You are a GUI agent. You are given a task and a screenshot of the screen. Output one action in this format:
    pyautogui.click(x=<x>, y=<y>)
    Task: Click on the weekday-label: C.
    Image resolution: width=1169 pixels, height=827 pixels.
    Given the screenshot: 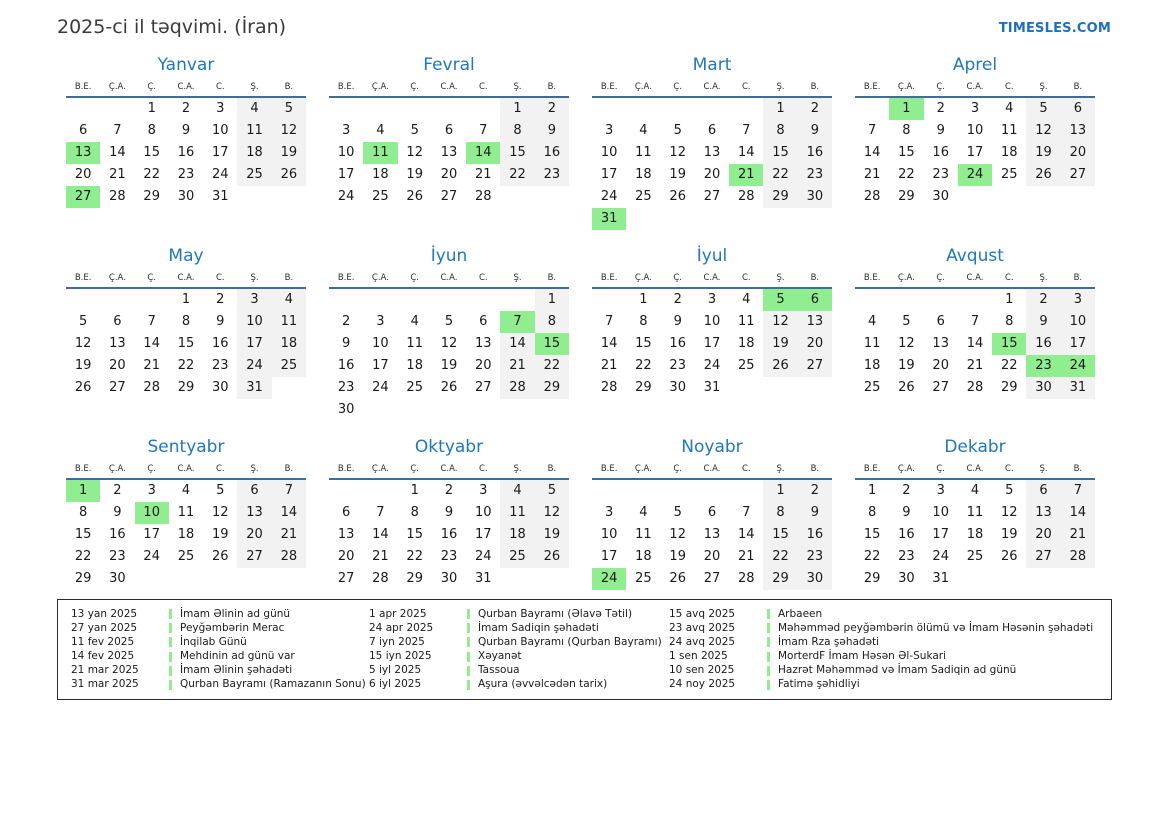 What is the action you would take?
    pyautogui.click(x=1009, y=278)
    